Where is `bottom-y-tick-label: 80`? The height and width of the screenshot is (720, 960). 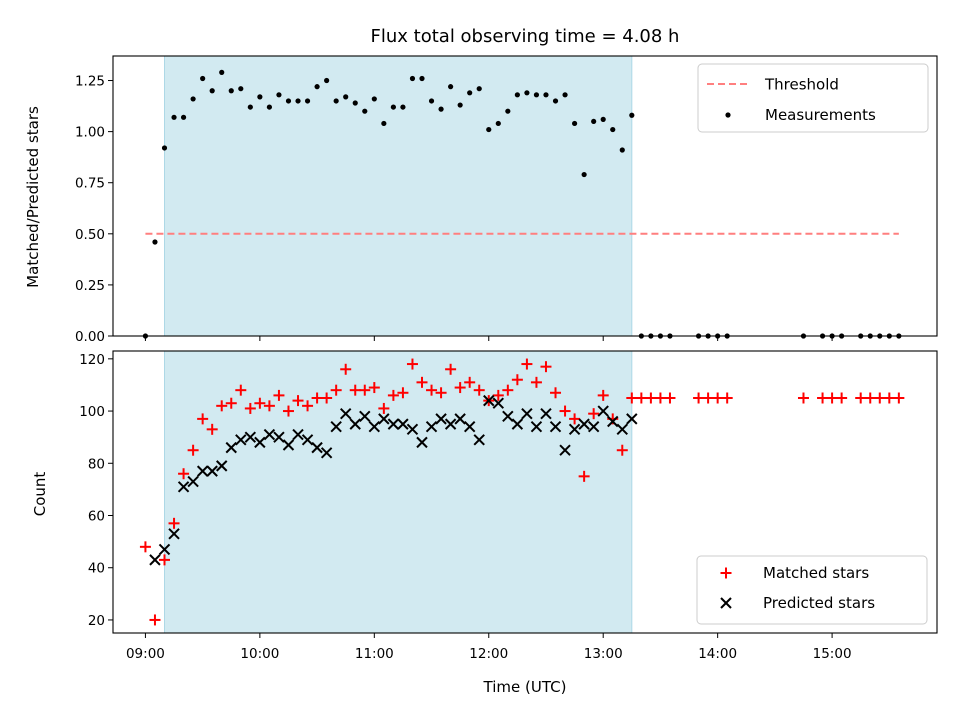 bottom-y-tick-label: 80 is located at coordinates (96, 464).